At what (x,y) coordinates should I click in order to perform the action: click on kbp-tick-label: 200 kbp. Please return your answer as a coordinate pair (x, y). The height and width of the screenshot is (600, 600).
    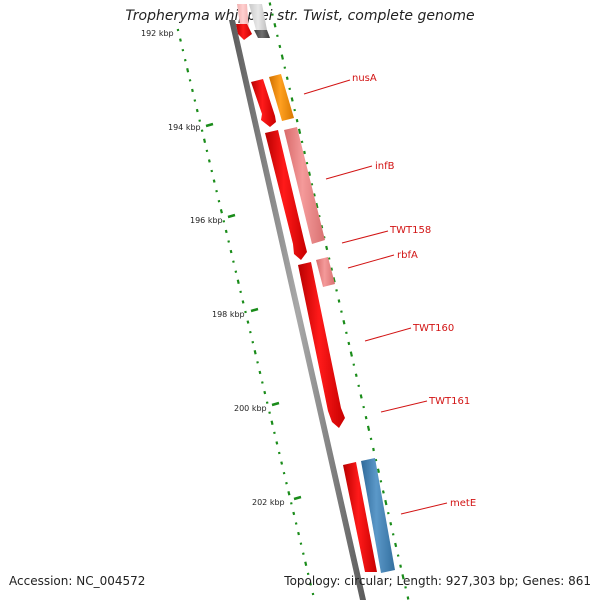
    Looking at the image, I should click on (250, 408).